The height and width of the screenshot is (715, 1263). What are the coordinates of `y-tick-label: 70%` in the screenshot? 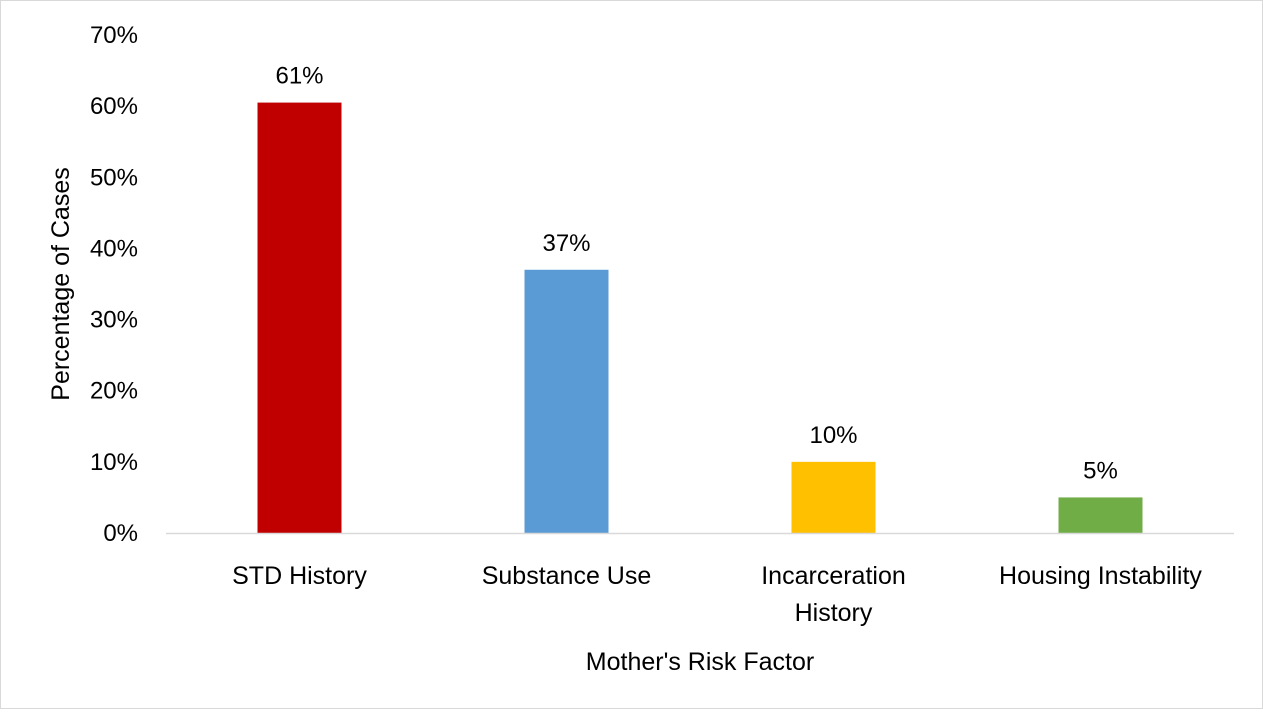 It's located at (114, 35).